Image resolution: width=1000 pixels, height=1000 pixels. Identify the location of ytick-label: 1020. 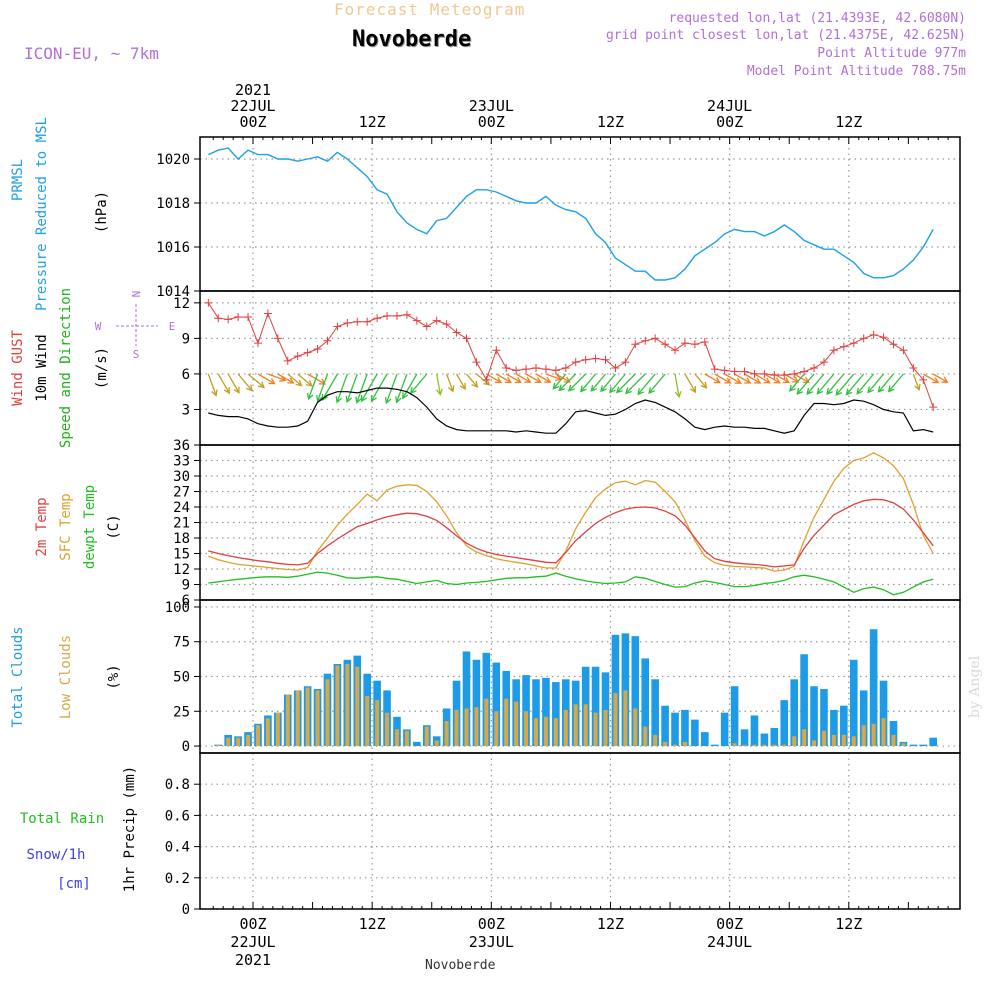
(173, 160).